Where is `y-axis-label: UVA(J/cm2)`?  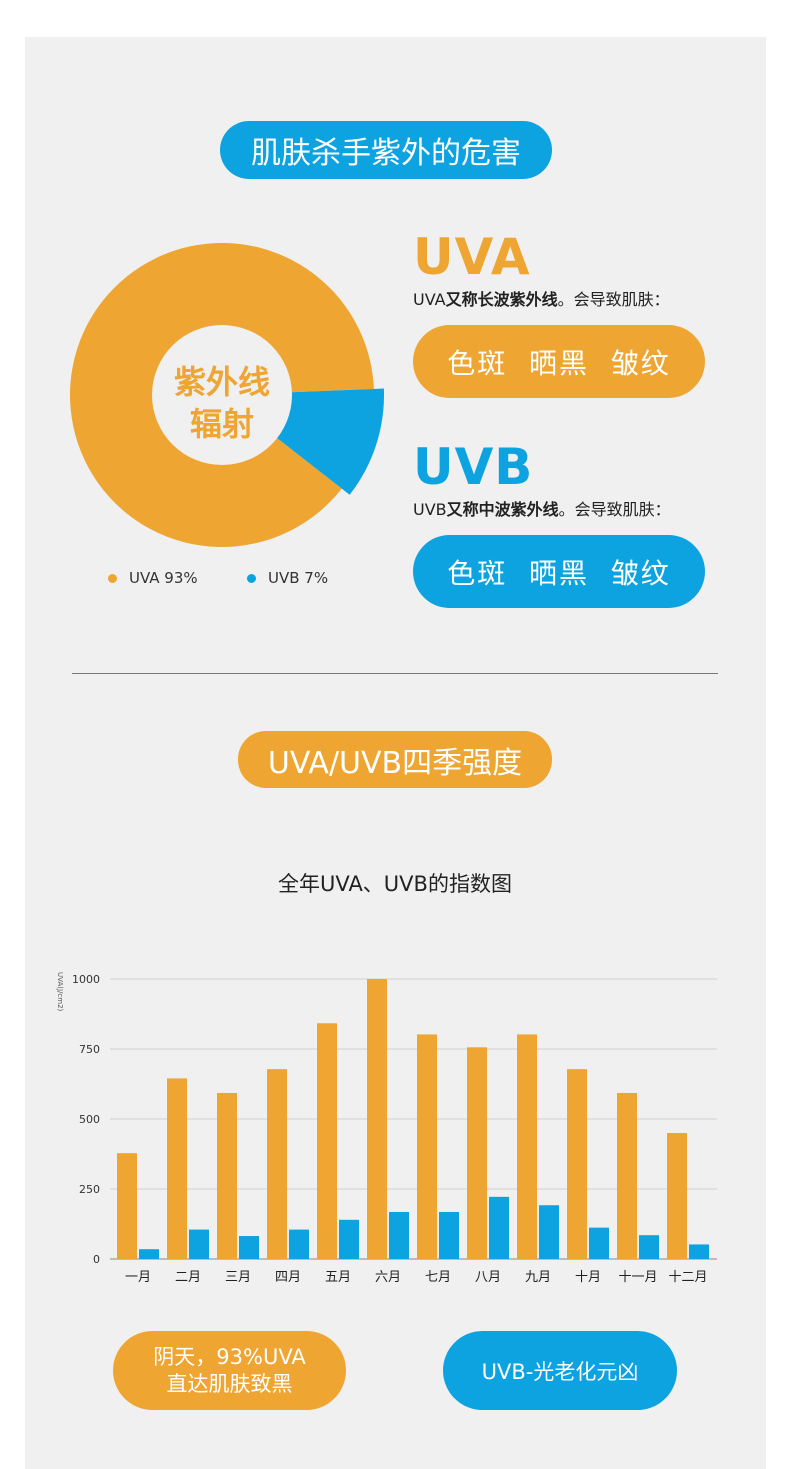
y-axis-label: UVA(J/cm2) is located at coordinates (60, 992).